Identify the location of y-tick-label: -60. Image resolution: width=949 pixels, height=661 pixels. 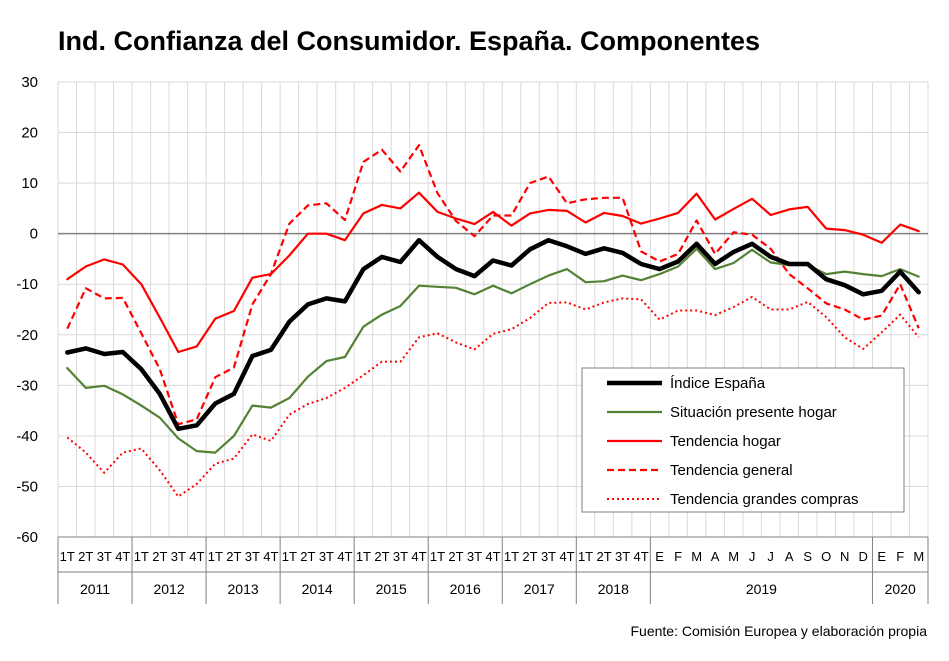
(27, 537).